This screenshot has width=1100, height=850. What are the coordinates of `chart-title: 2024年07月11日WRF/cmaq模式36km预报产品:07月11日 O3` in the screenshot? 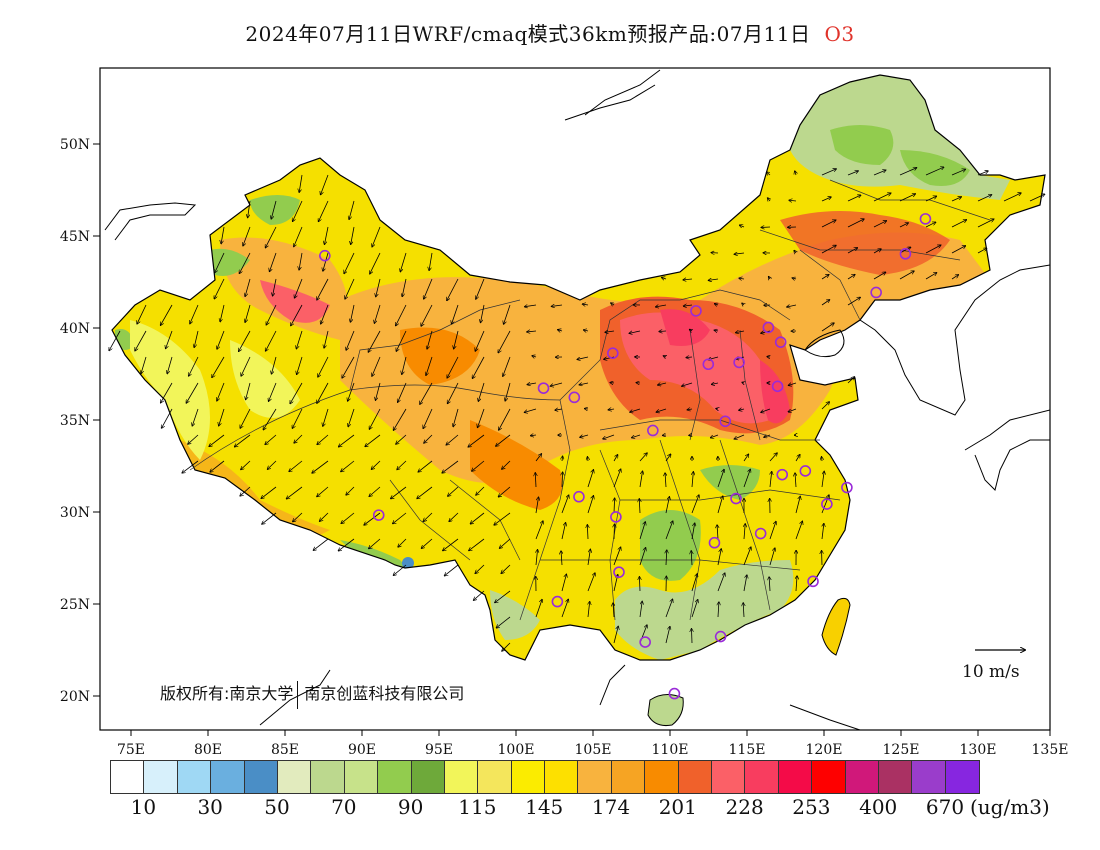 It's located at (550, 32).